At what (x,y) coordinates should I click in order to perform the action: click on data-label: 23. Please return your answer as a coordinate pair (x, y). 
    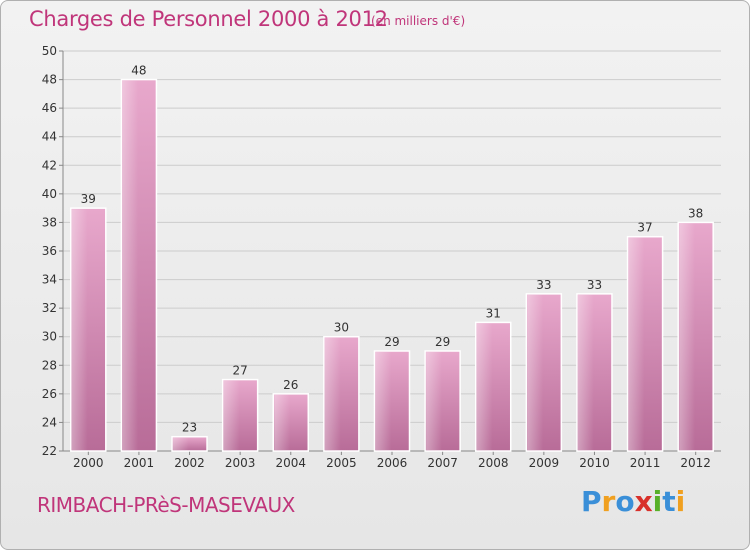
    Looking at the image, I should click on (189, 428).